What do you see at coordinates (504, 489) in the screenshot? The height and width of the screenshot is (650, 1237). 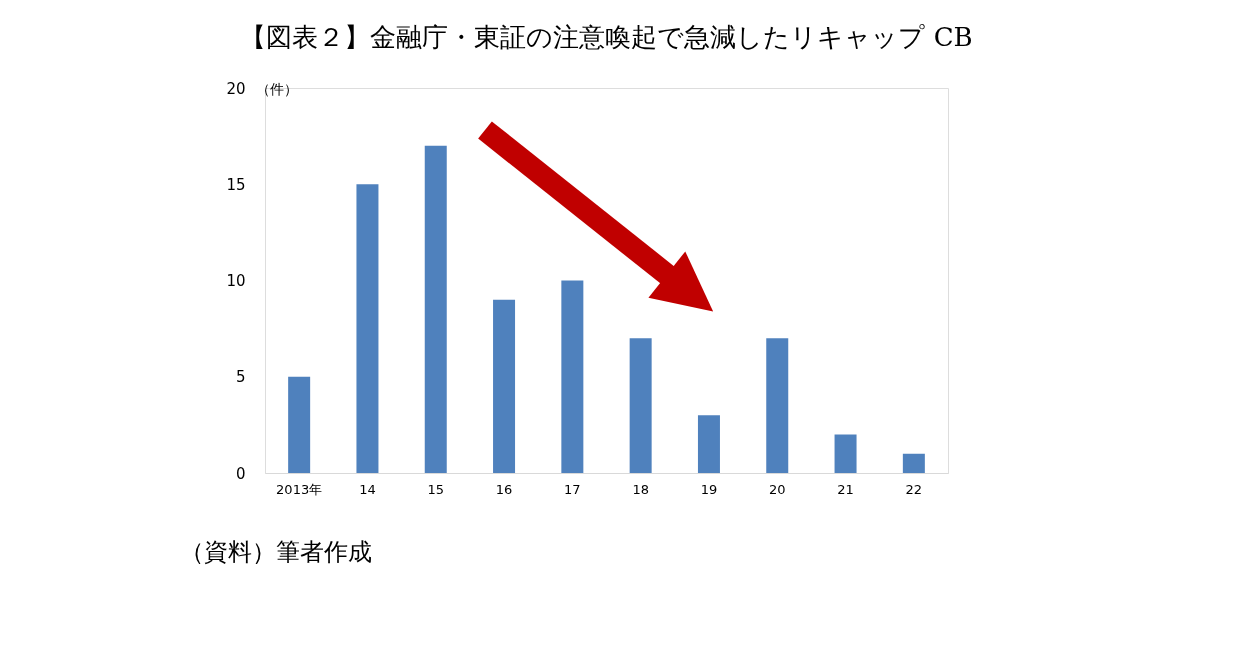 I see `x-tick-label: 16` at bounding box center [504, 489].